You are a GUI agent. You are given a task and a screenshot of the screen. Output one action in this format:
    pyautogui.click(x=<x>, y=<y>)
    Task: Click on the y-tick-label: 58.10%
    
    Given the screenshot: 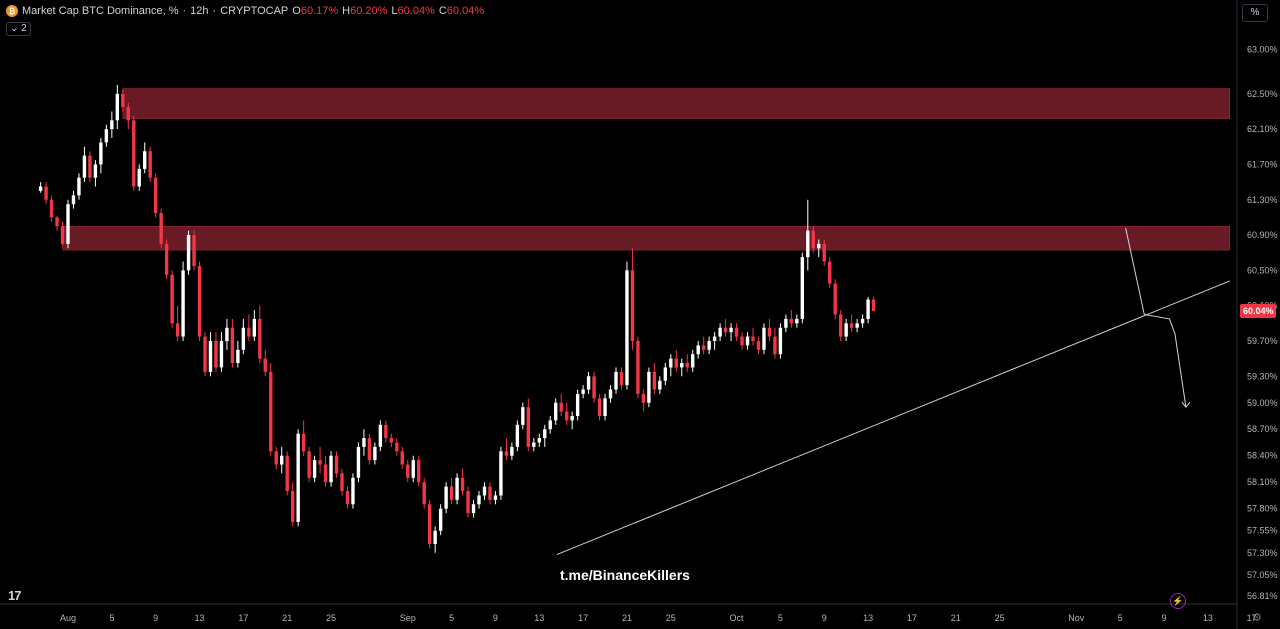 What is the action you would take?
    pyautogui.click(x=1262, y=482)
    